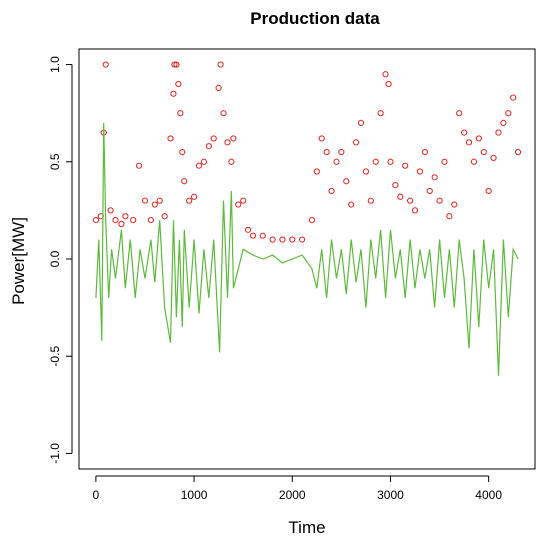 This screenshot has height=539, width=544. What do you see at coordinates (18, 261) in the screenshot?
I see `y-axis-label: Power[MW]` at bounding box center [18, 261].